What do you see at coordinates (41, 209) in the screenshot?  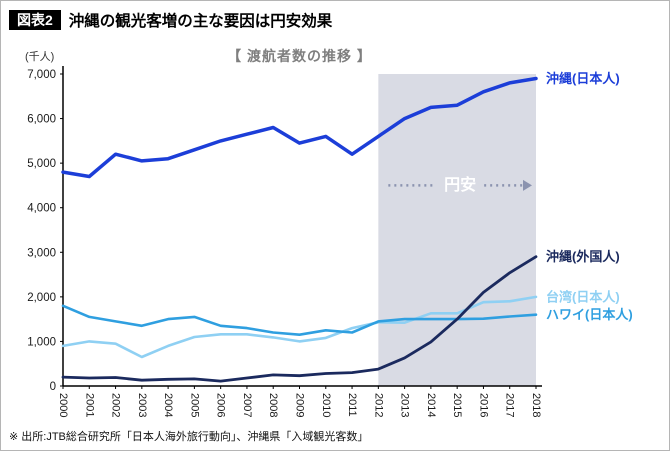 I see `y-tick-label: 4,000` at bounding box center [41, 209].